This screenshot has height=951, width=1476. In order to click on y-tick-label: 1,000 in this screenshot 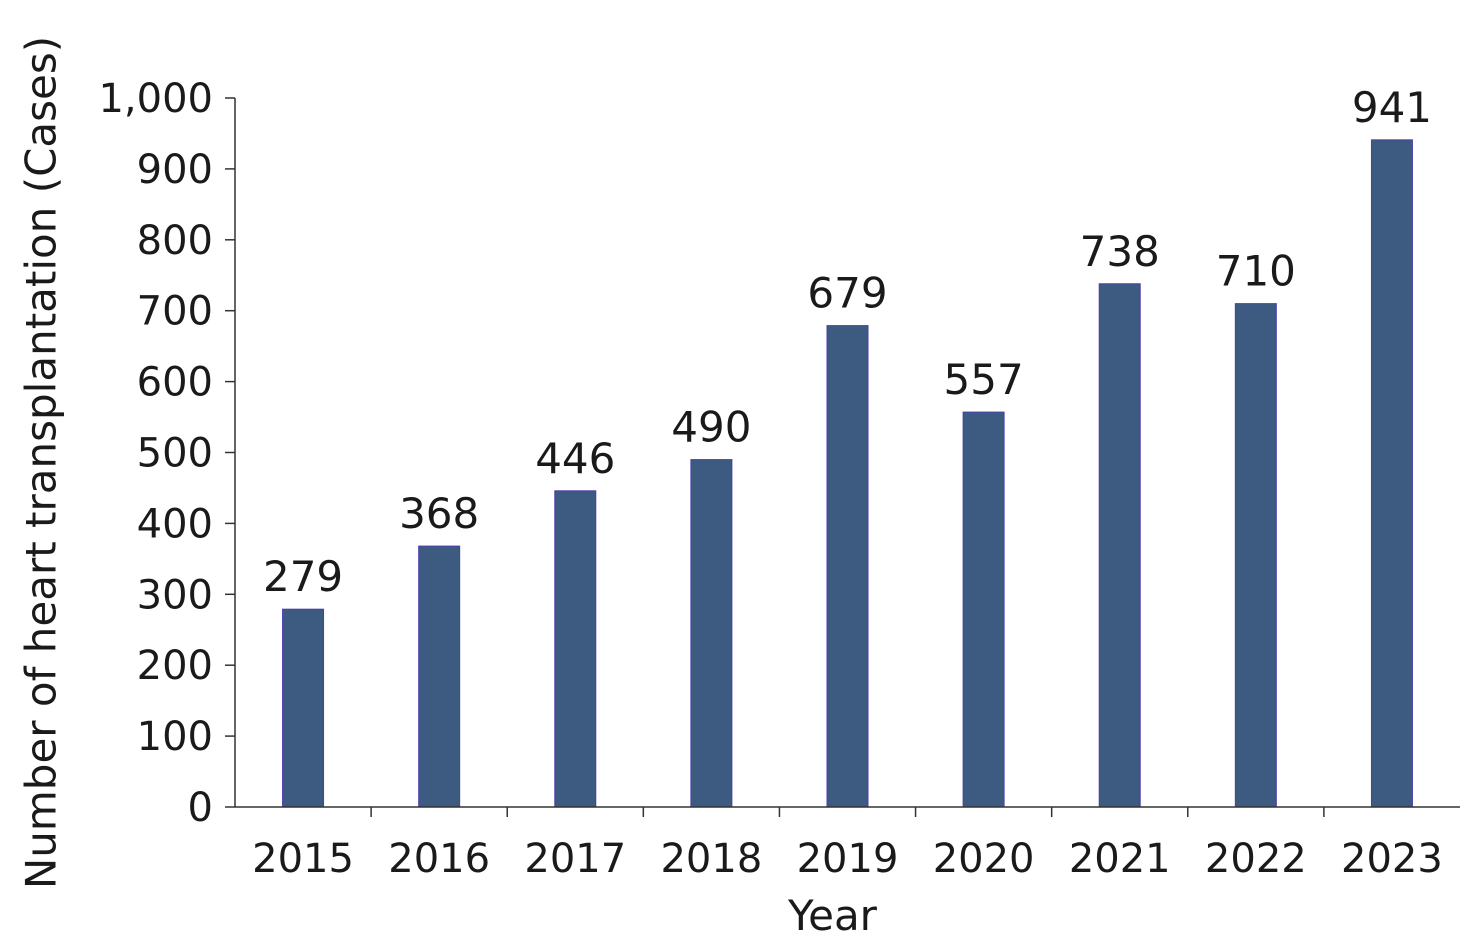, I will do `click(155, 99)`.